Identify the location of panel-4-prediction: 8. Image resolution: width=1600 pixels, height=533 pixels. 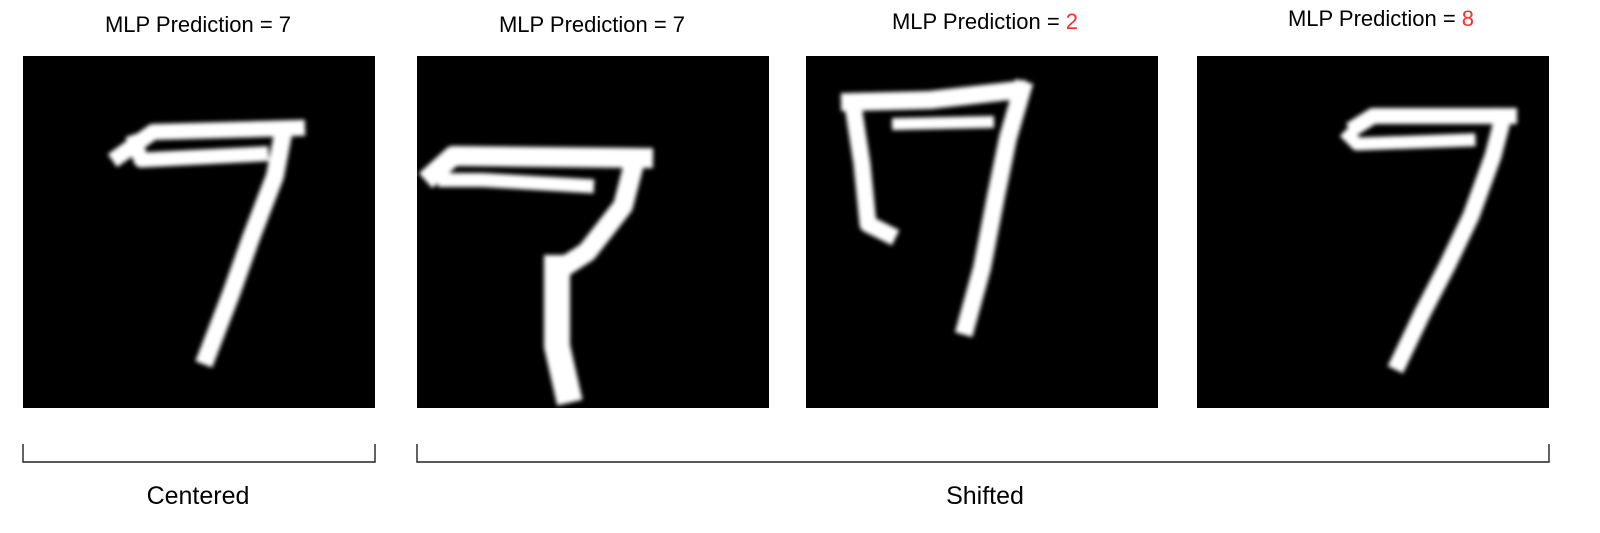
(1468, 18).